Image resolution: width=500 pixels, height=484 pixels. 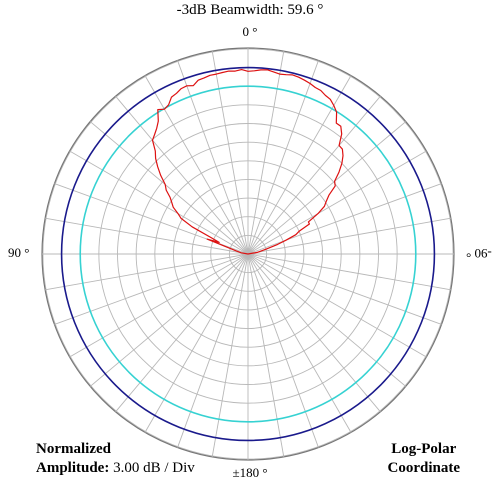 I want to click on angle-label-left: 90 °, so click(x=19, y=252).